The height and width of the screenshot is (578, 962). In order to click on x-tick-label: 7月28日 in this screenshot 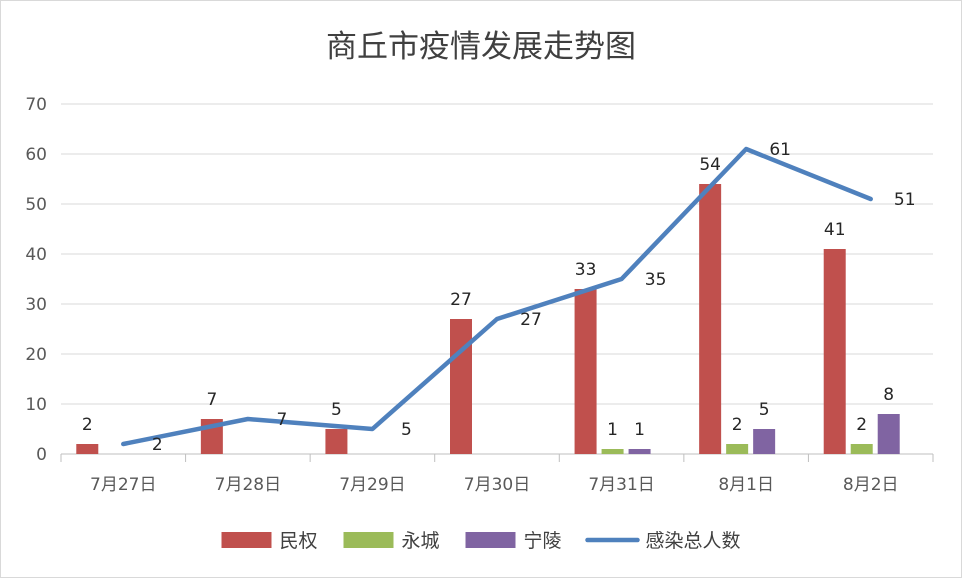, I will do `click(248, 485)`.